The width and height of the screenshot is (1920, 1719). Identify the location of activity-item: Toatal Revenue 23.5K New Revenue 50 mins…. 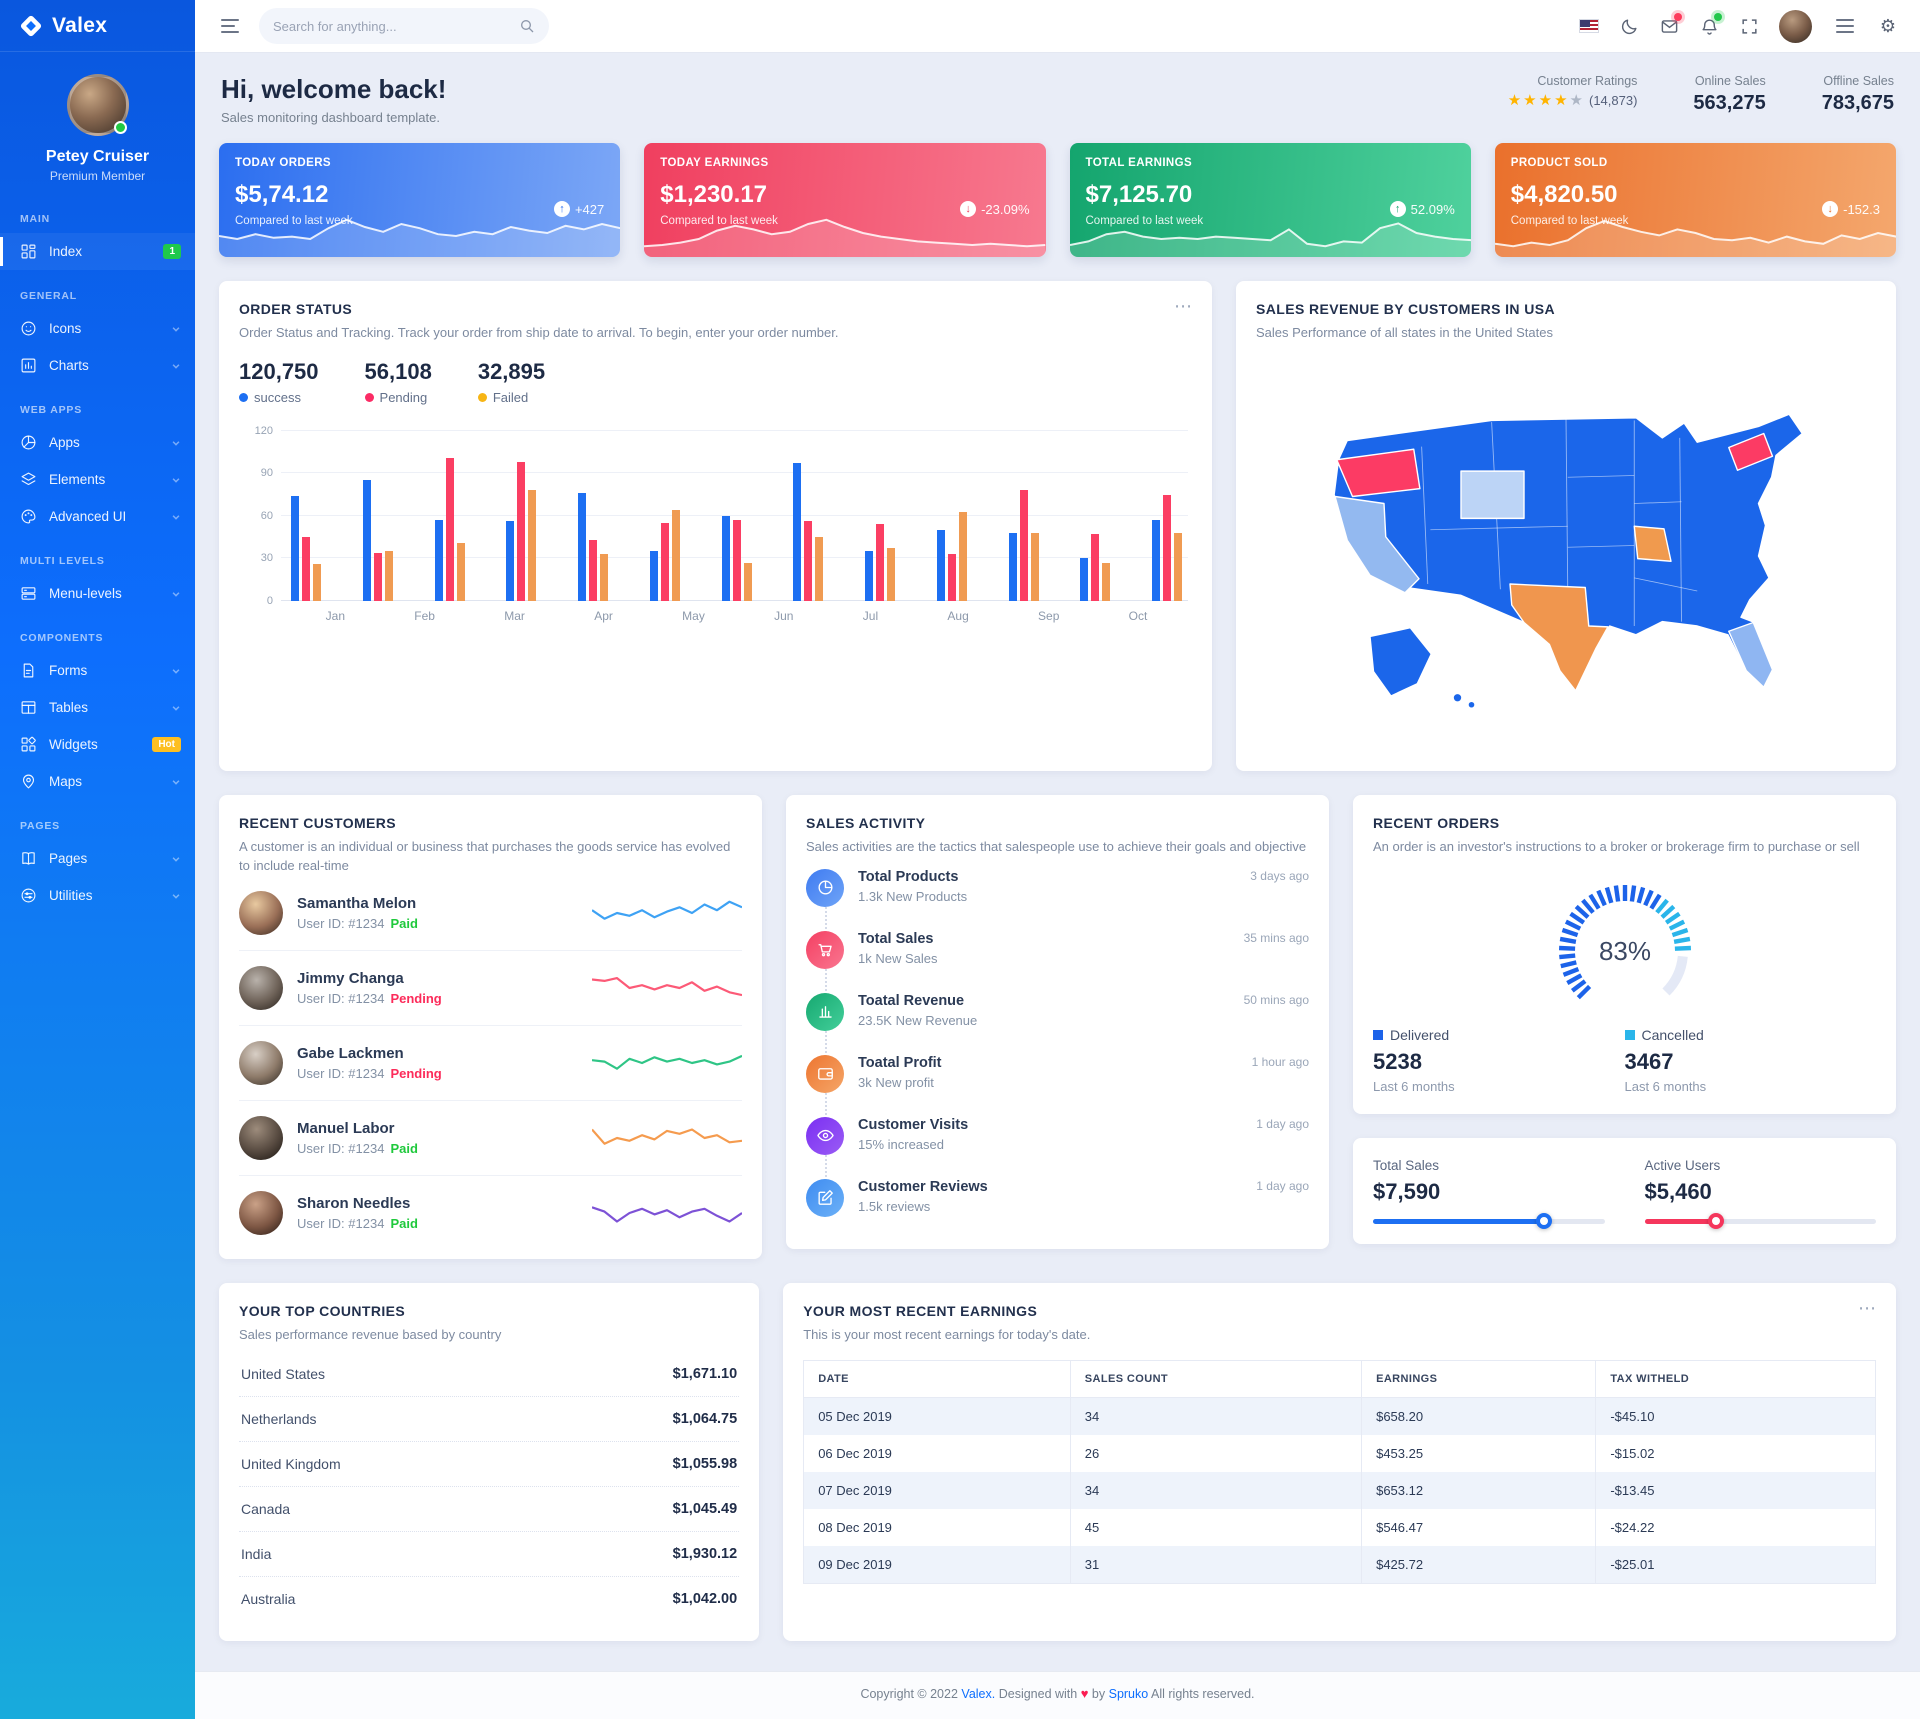
(1057, 1019).